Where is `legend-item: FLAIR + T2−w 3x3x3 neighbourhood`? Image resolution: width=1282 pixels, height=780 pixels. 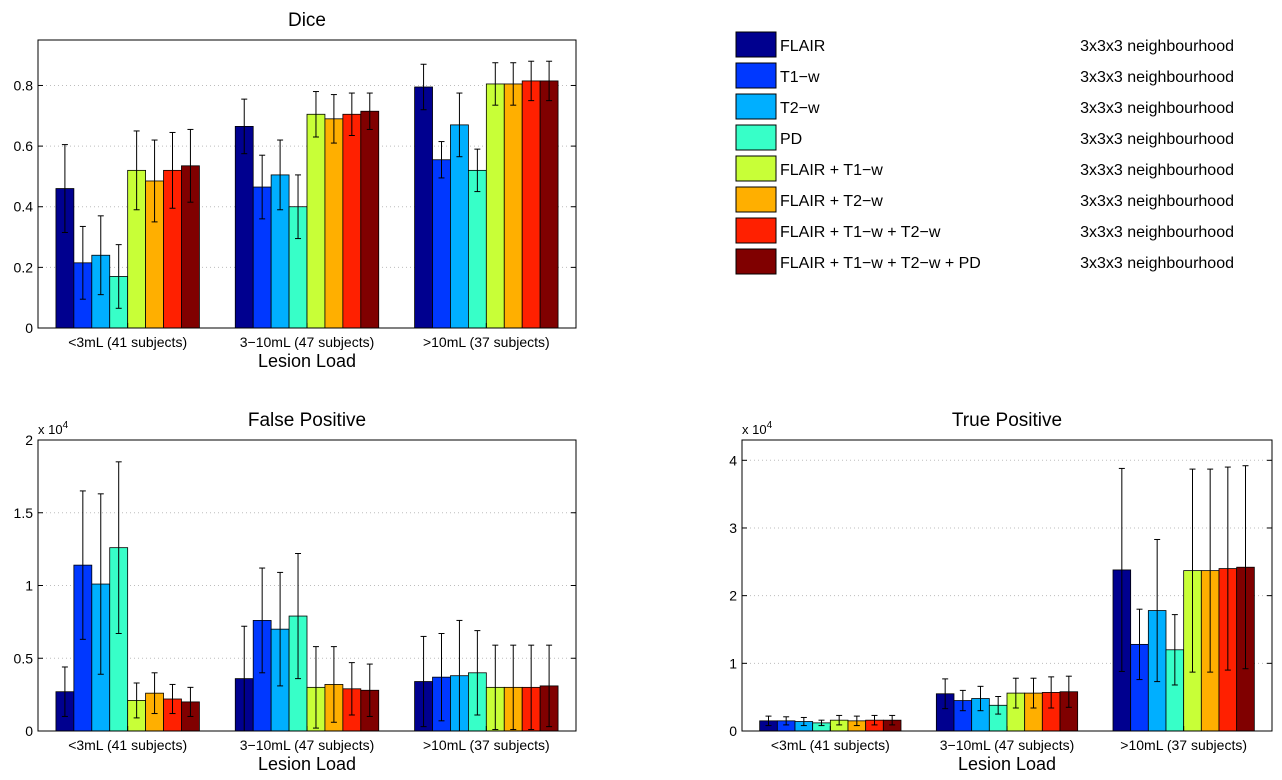
legend-item: FLAIR + T2−w 3x3x3 neighbourhood is located at coordinates (984, 199).